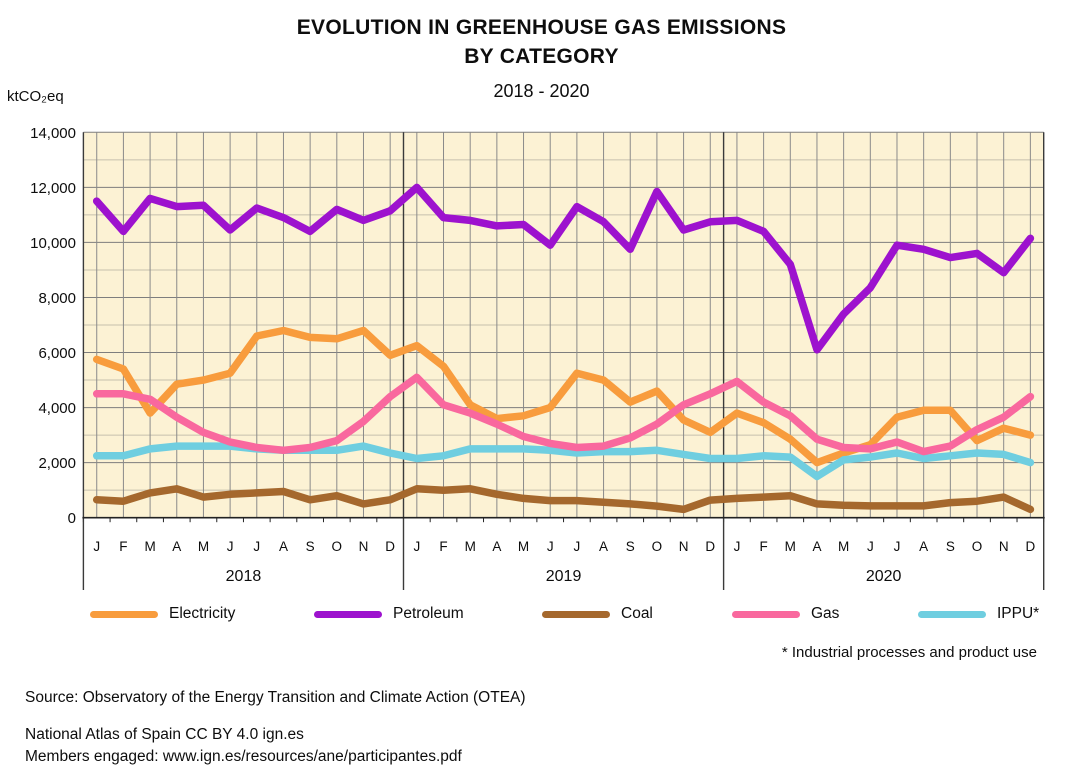 The height and width of the screenshot is (778, 1083). I want to click on year-labels: 2018 2019 2020, so click(564, 576).